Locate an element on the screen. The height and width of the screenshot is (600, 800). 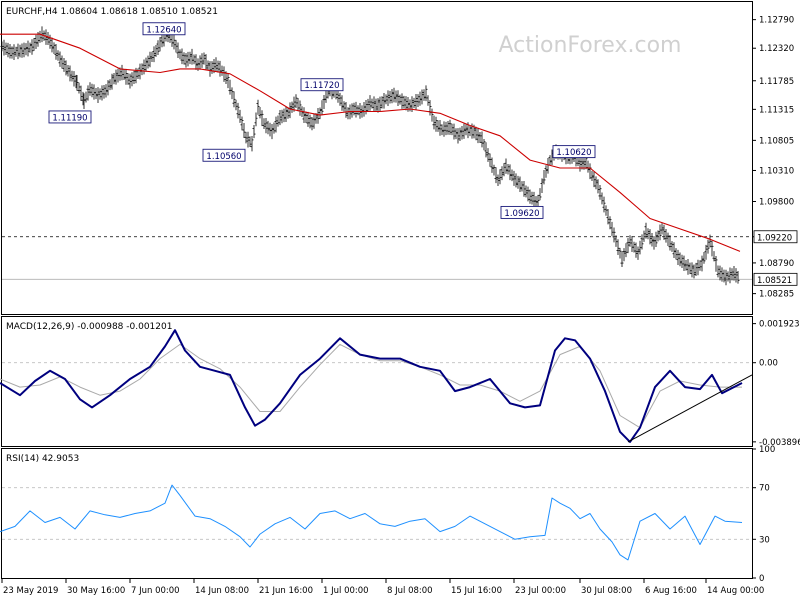
price-annotation-label: 1.09620 is located at coordinates (521, 214).